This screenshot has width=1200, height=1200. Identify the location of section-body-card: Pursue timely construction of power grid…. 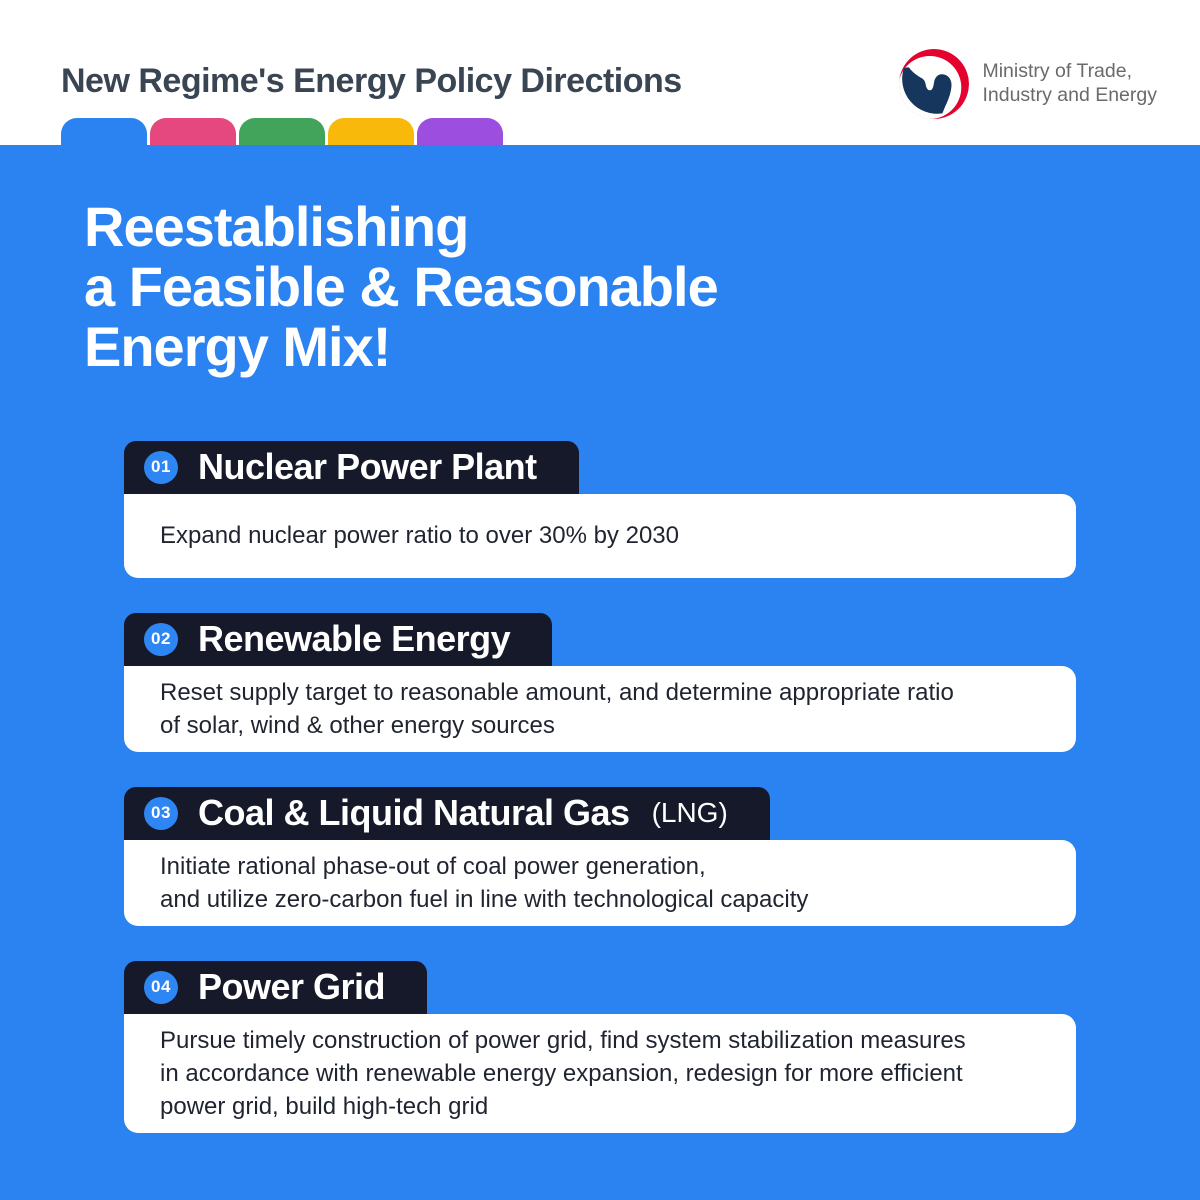
(600, 1073).